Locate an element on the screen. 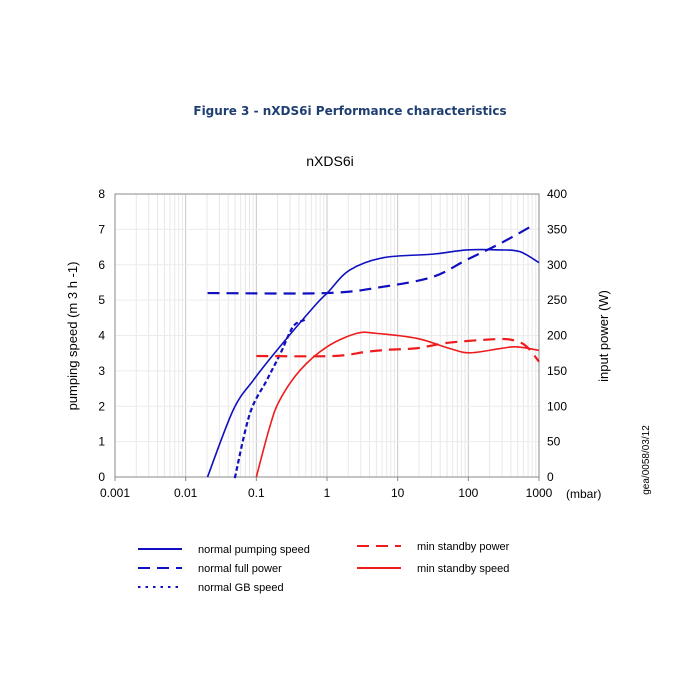 The image size is (700, 700). y2-tick-label: 200 is located at coordinates (557, 336).